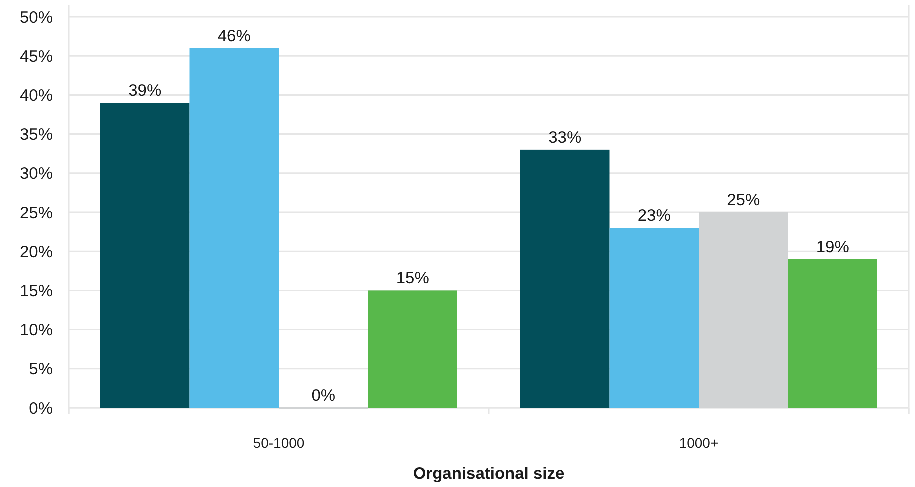 This screenshot has height=487, width=915. Describe the element at coordinates (37, 57) in the screenshot. I see `y-tick-label: 45%` at that location.